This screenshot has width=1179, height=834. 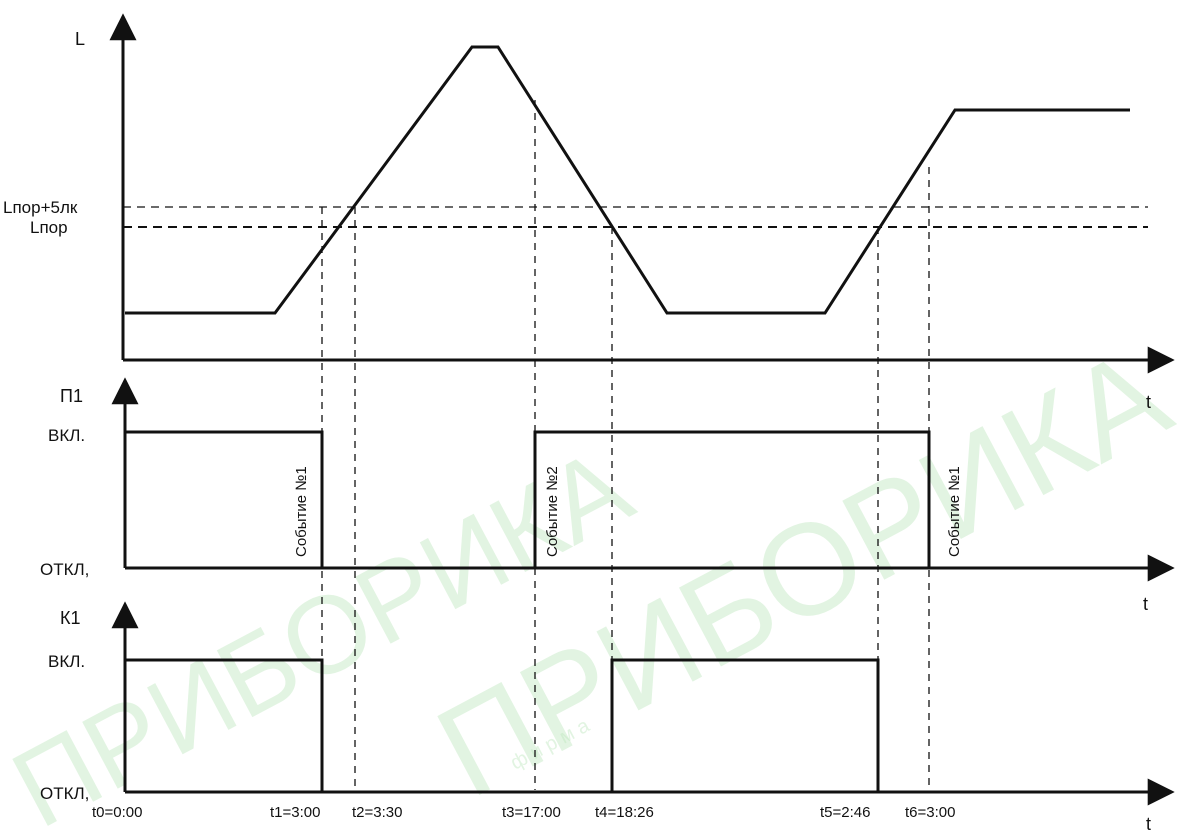 I want to click on p1-off-label: ОТКЛ,, so click(x=64, y=569).